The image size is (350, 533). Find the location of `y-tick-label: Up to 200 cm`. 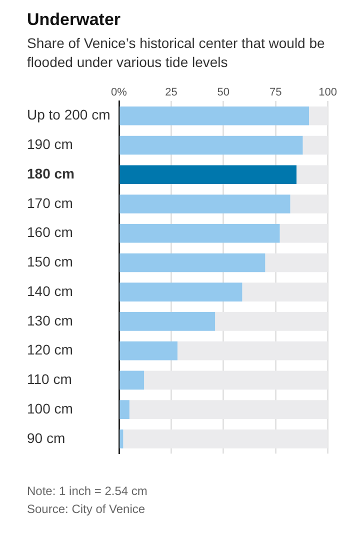

y-tick-label: Up to 200 cm is located at coordinates (68, 114).